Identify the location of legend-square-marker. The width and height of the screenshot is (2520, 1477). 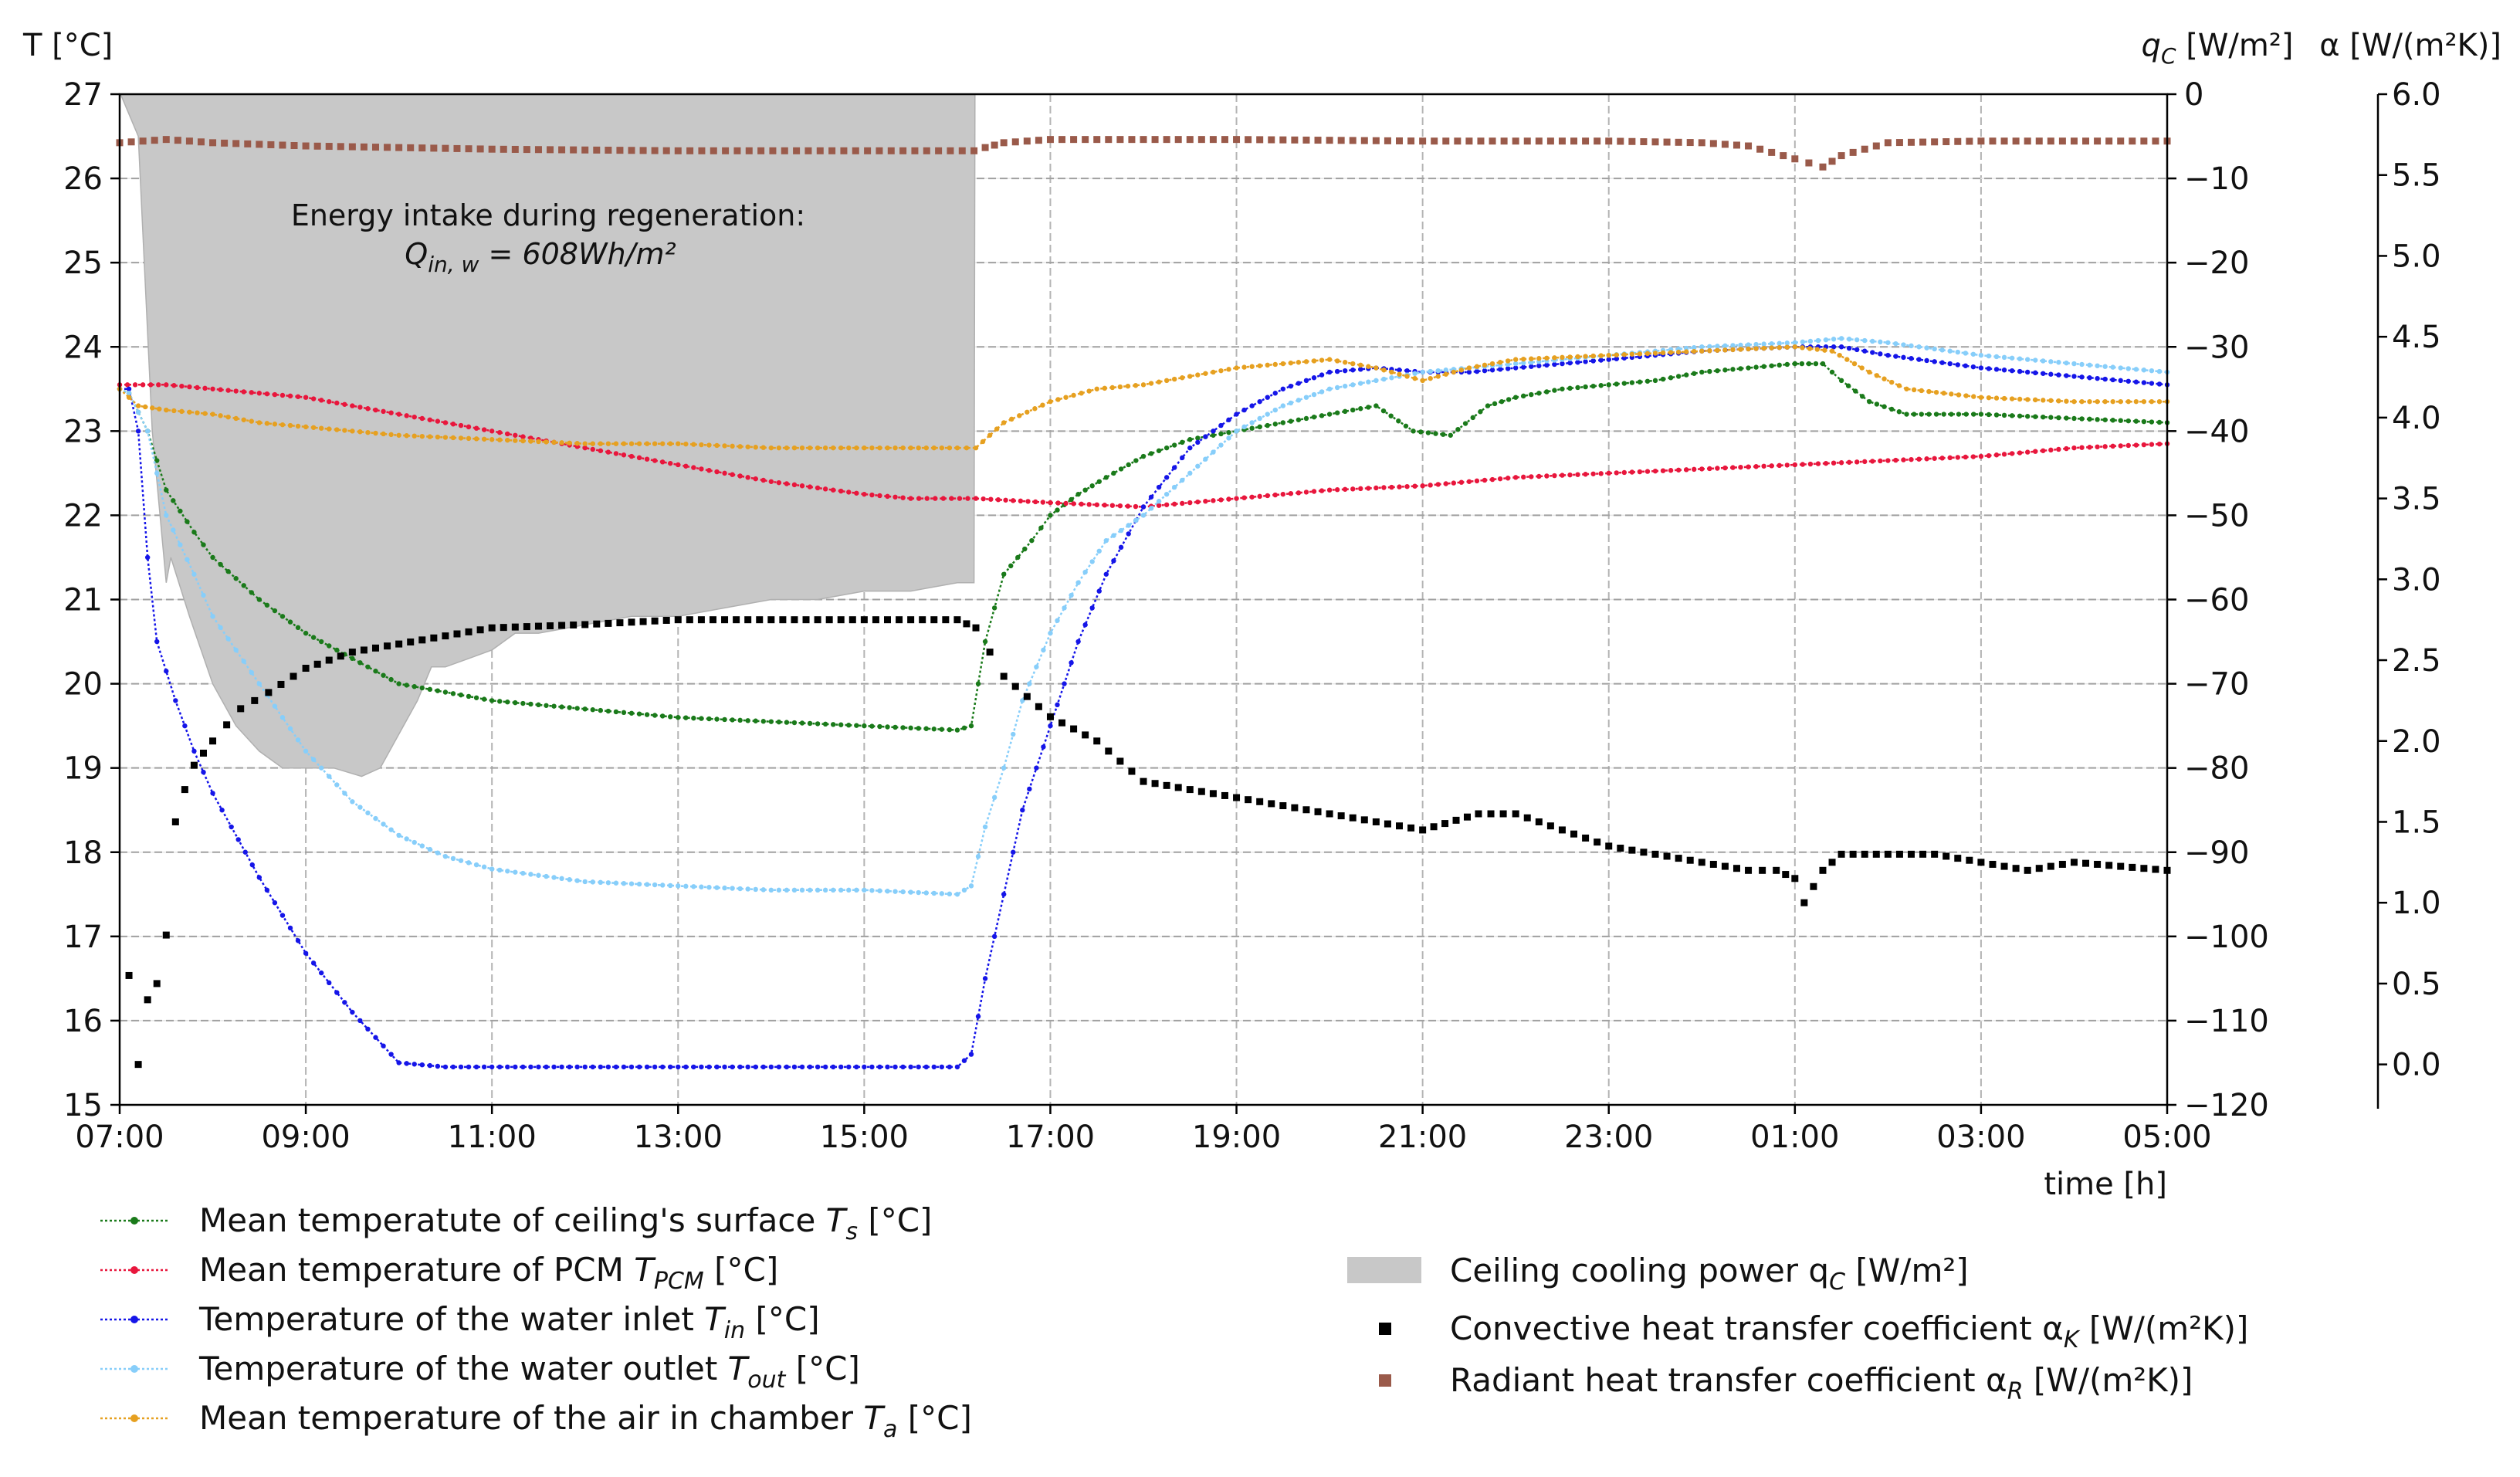
(1385, 1380).